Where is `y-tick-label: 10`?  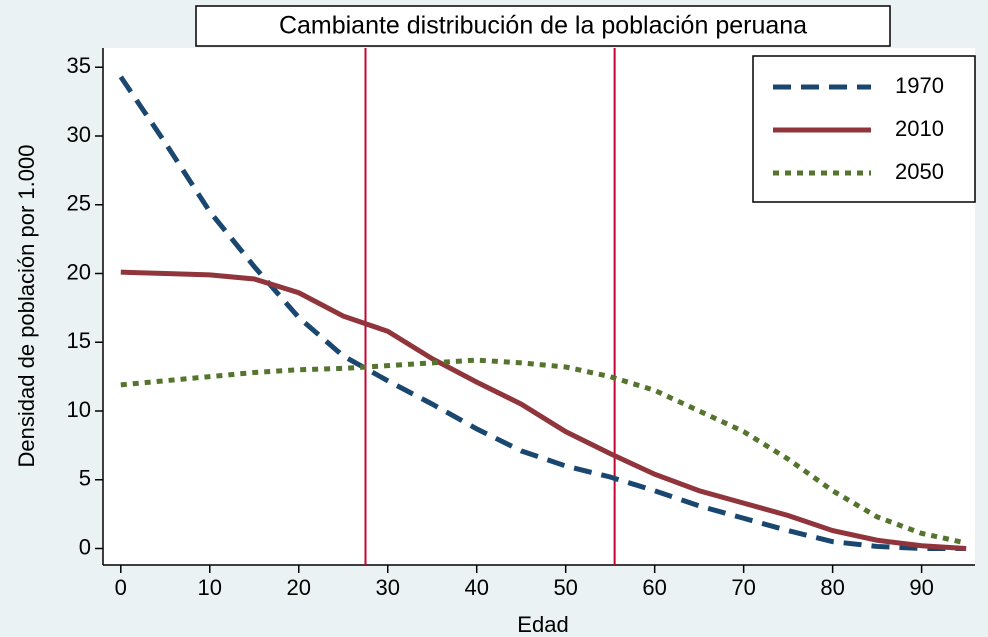
y-tick-label: 10 is located at coordinates (79, 409).